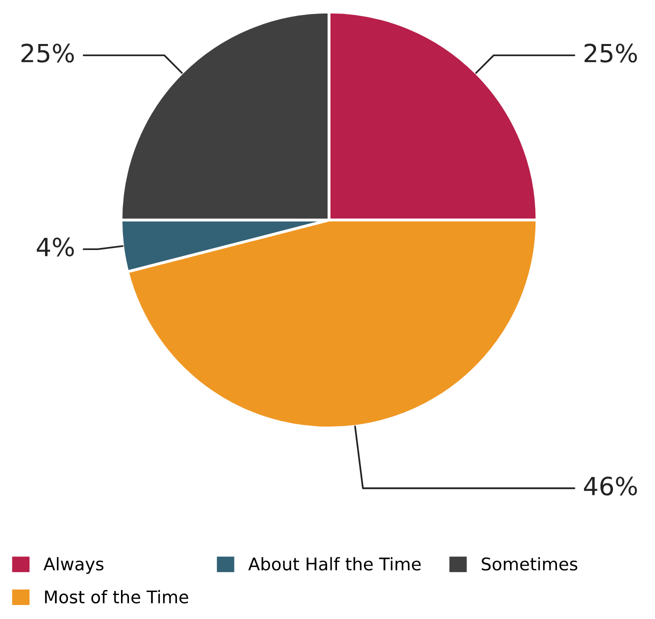  Describe the element at coordinates (74, 565) in the screenshot. I see `legend-label: Always` at that location.